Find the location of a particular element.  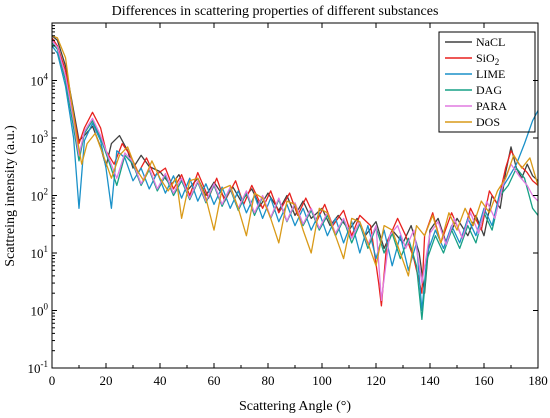

x-tick-label: 20 is located at coordinates (106, 380).